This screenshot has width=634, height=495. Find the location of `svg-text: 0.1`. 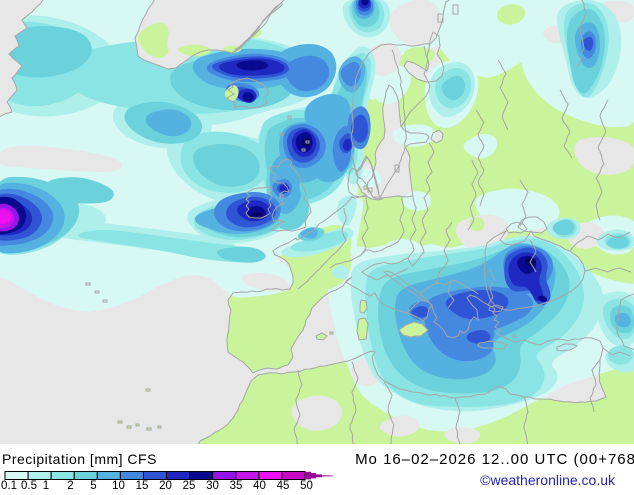

svg-text: 0.1 is located at coordinates (9, 485).